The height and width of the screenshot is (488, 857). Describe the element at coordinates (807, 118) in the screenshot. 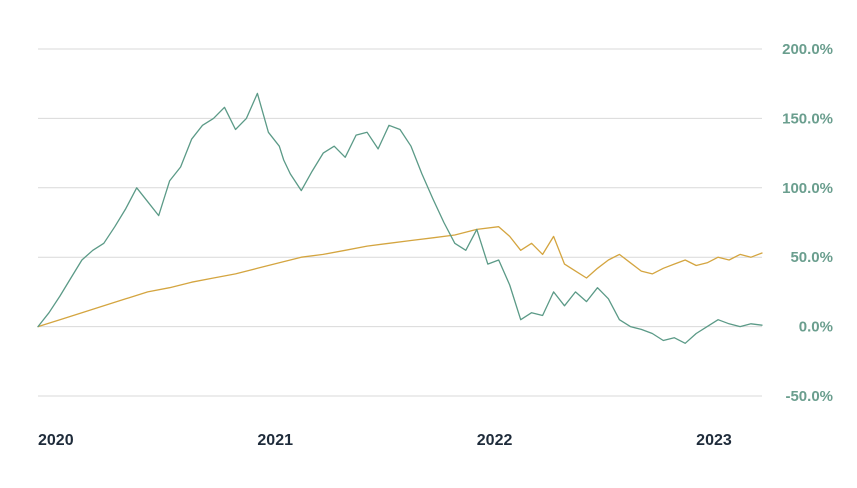

I see `y-tick-label: 150.0%` at that location.